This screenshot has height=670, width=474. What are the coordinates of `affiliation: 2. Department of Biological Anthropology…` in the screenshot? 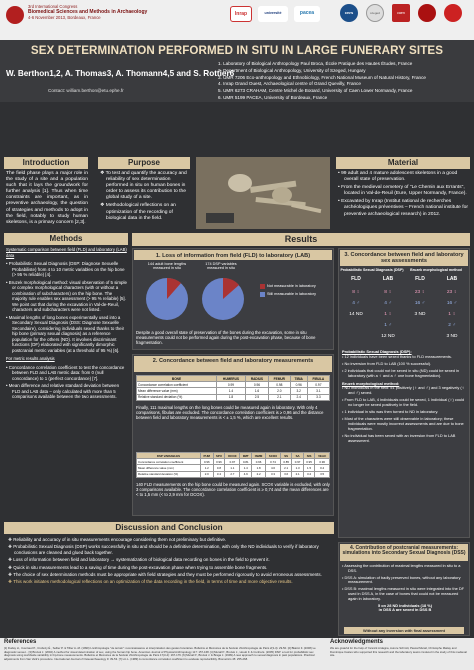 It's located at (292, 70).